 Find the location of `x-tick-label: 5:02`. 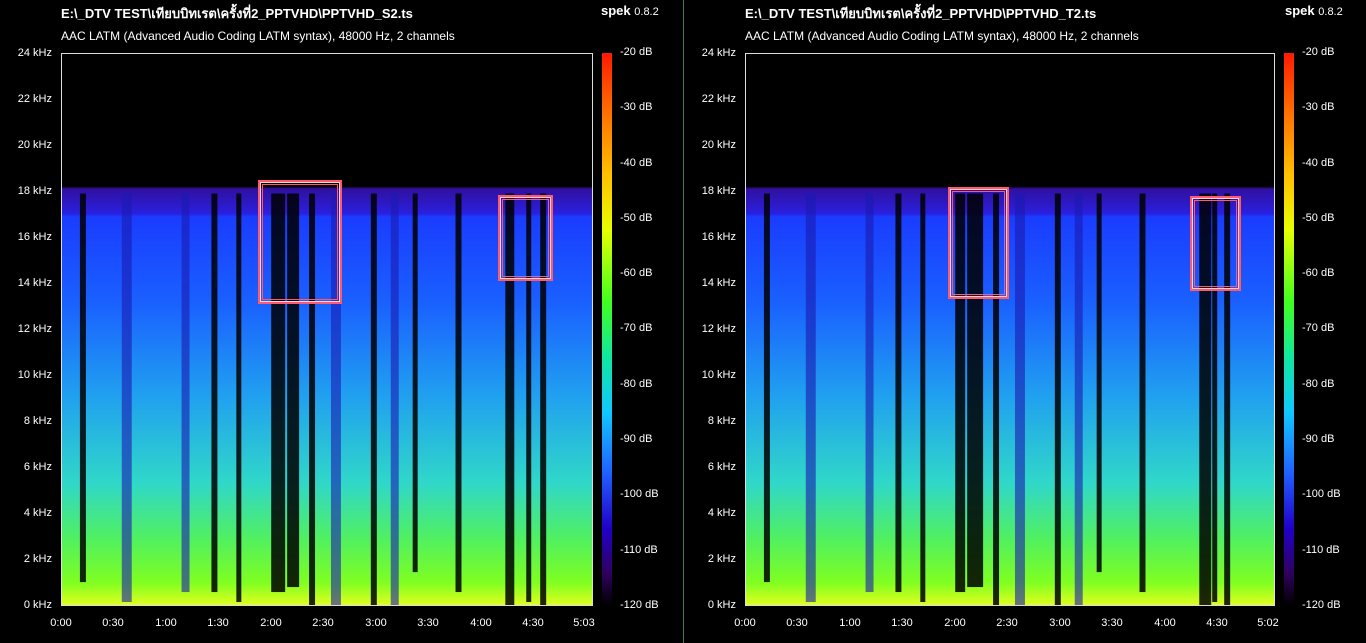

x-tick-label: 5:02 is located at coordinates (1268, 623).